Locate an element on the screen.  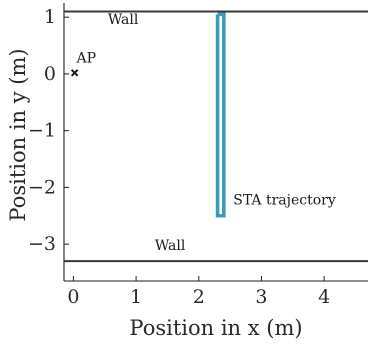
x-ticks: 0 1 2 3 4 is located at coordinates (198, 292).